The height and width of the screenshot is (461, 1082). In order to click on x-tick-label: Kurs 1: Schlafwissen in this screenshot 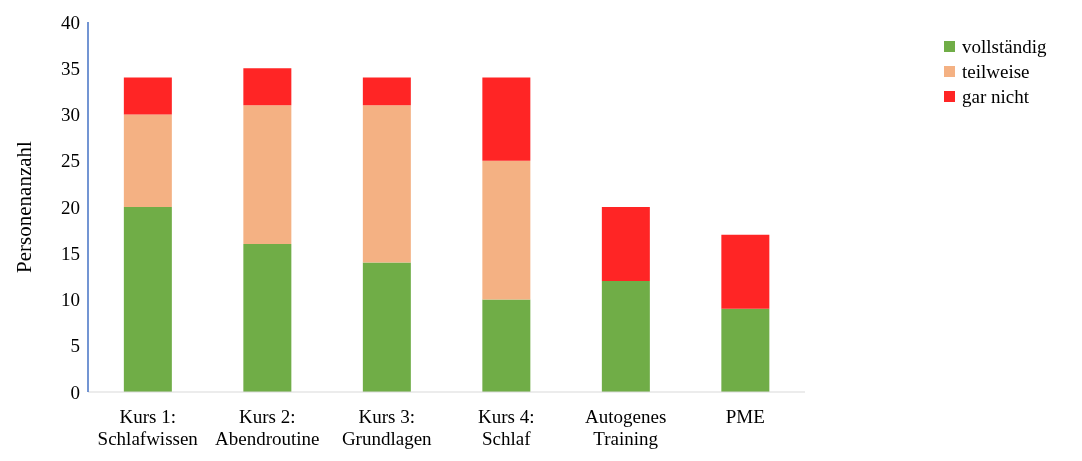, I will do `click(148, 427)`.